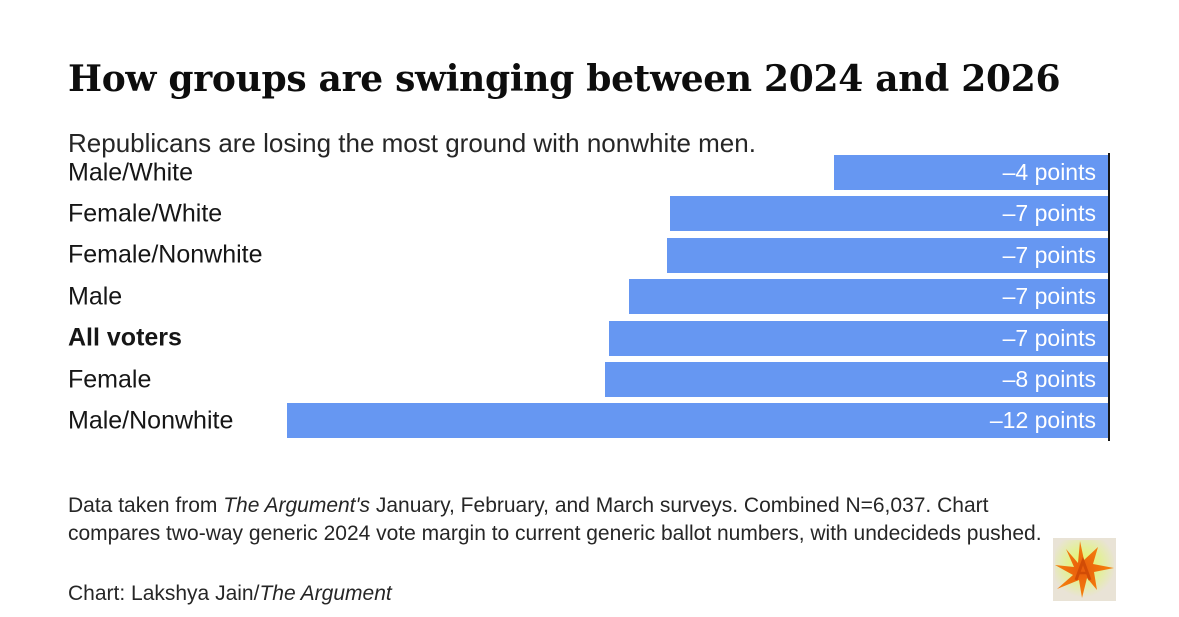  Describe the element at coordinates (697, 421) in the screenshot. I see `bar-male-nonwhite: –12 points` at that location.